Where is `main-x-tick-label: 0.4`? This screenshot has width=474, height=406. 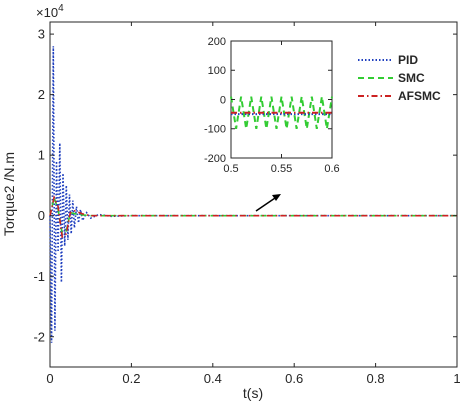
main-x-tick-label: 0.4 is located at coordinates (213, 378).